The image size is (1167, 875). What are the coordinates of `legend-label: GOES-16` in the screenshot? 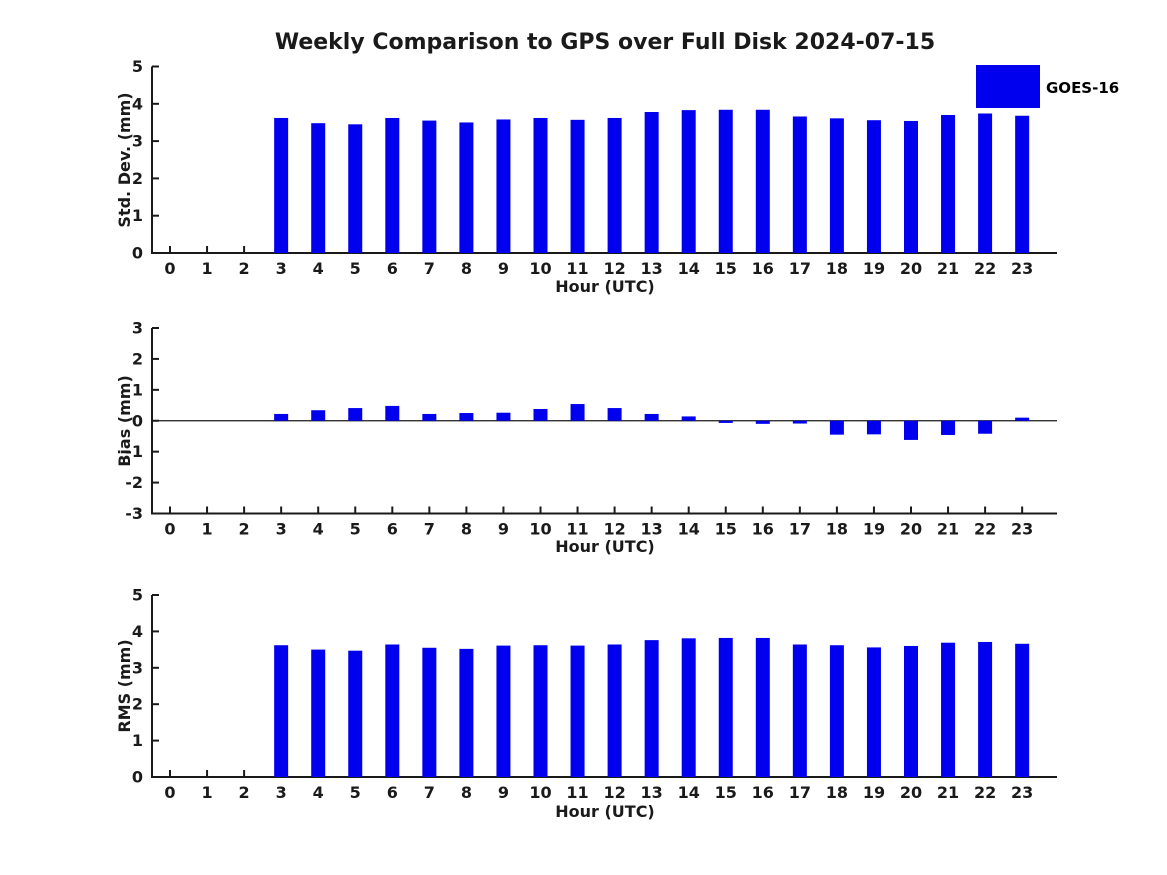 It's located at (1083, 88).